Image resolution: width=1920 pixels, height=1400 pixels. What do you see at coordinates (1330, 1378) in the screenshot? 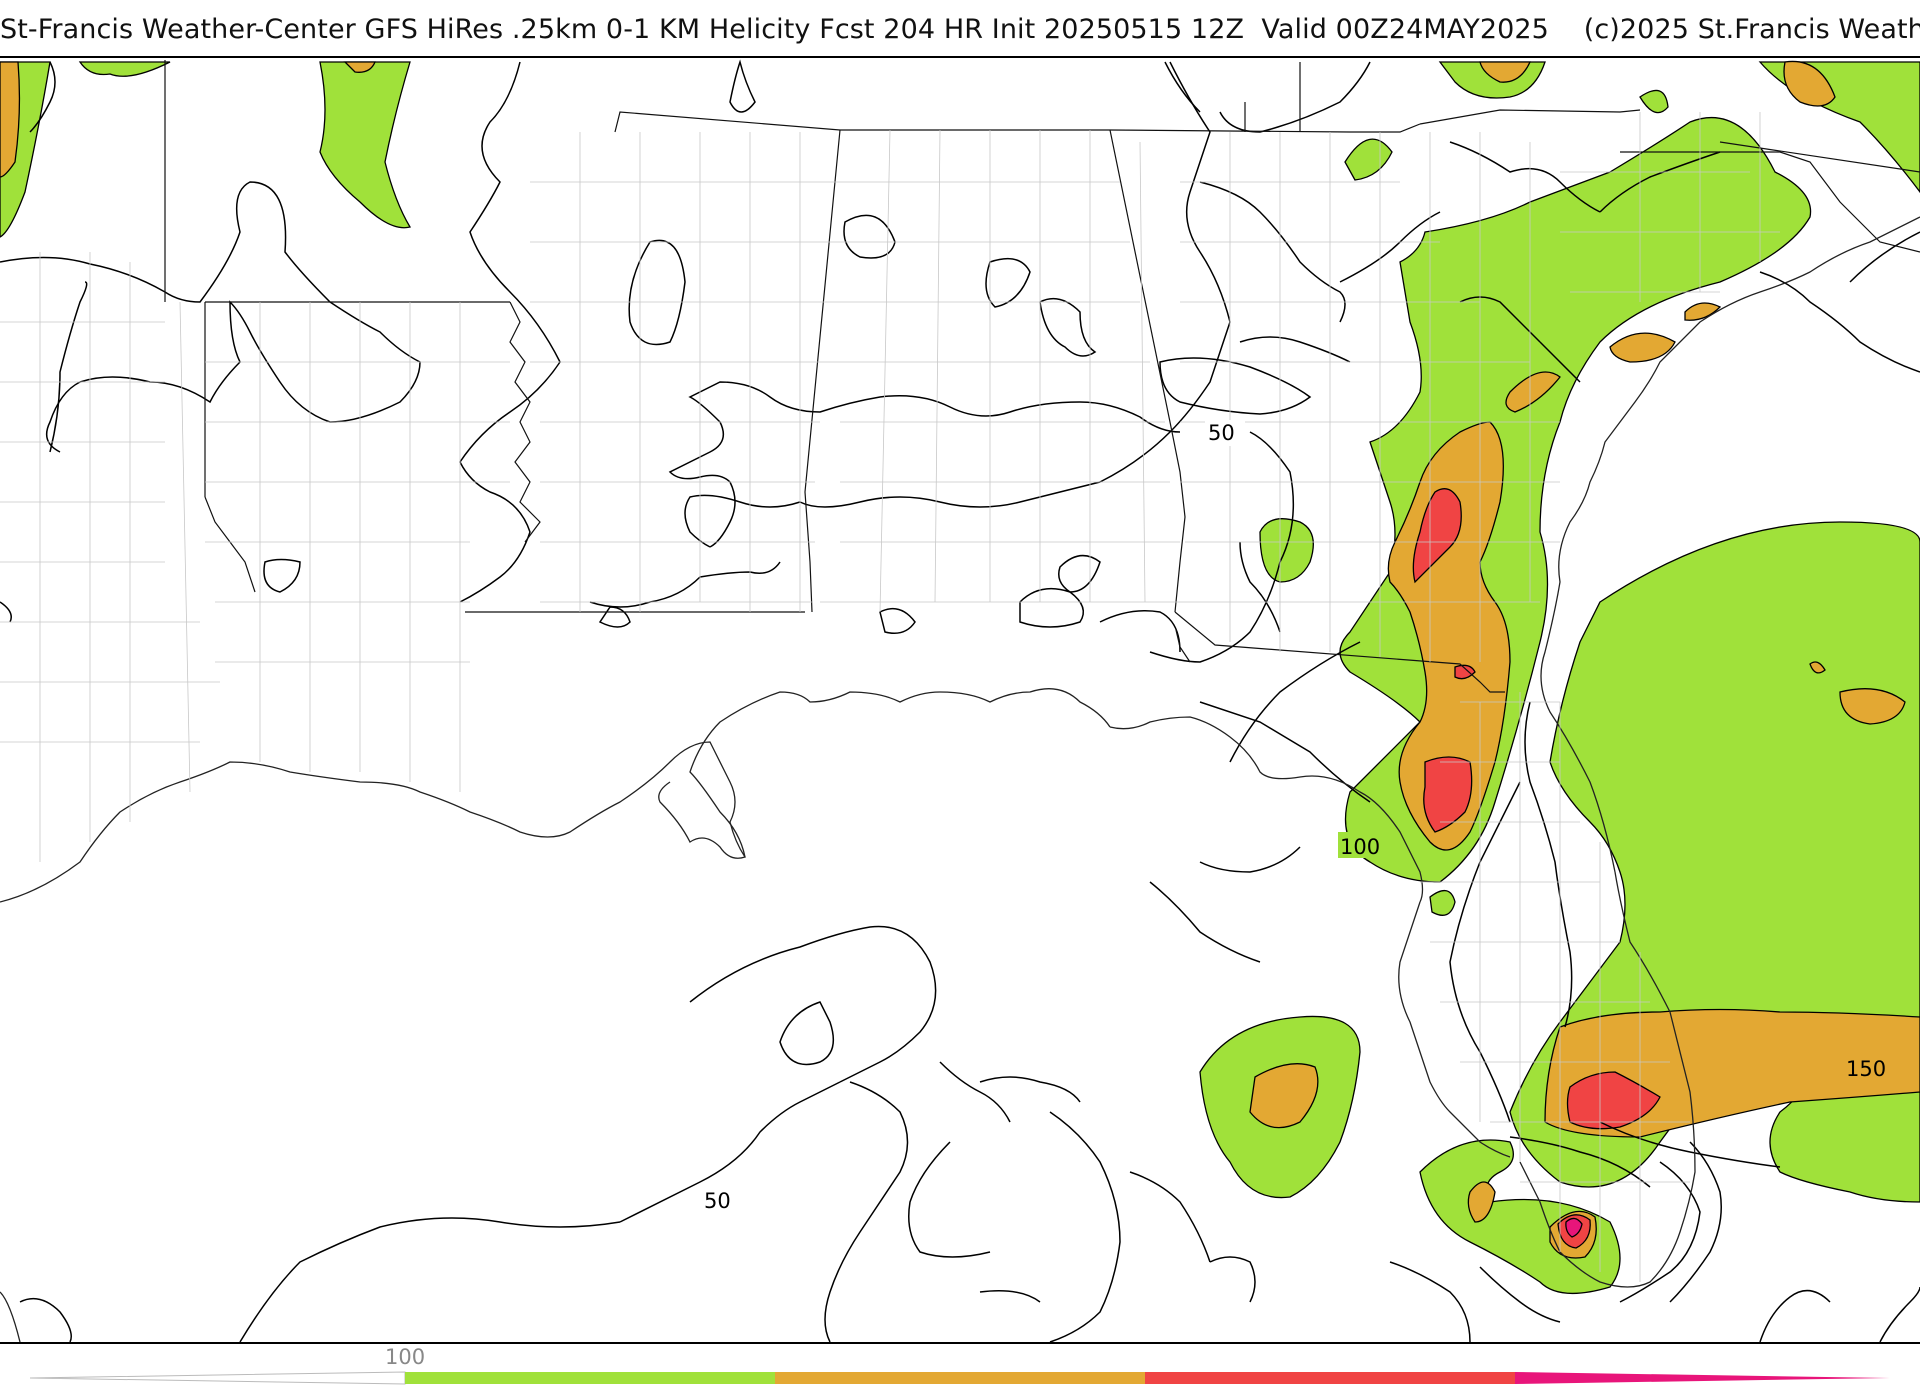
I see `colorbar-red-segment` at bounding box center [1330, 1378].